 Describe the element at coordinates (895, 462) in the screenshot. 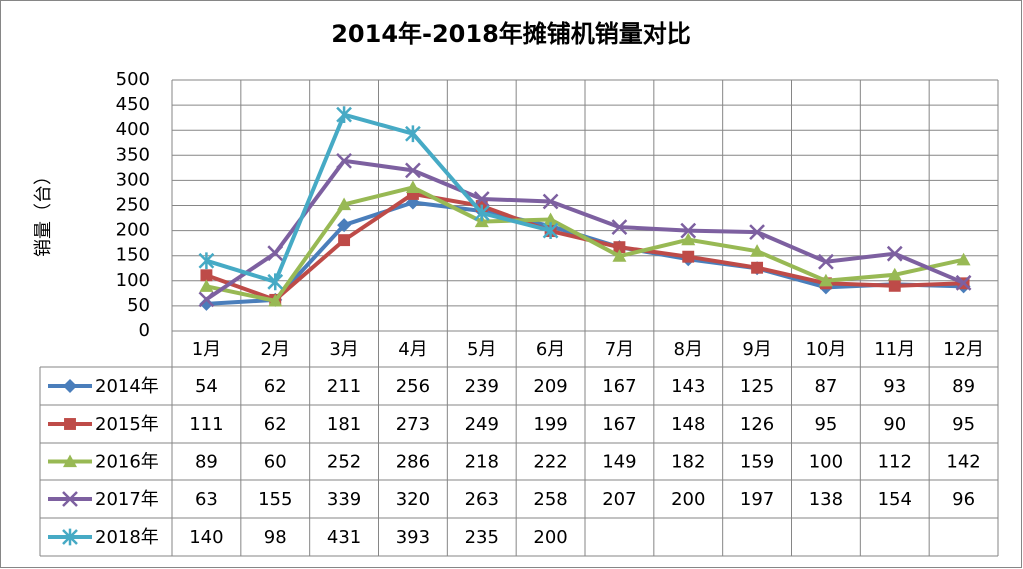

I see `table-value: 112` at that location.